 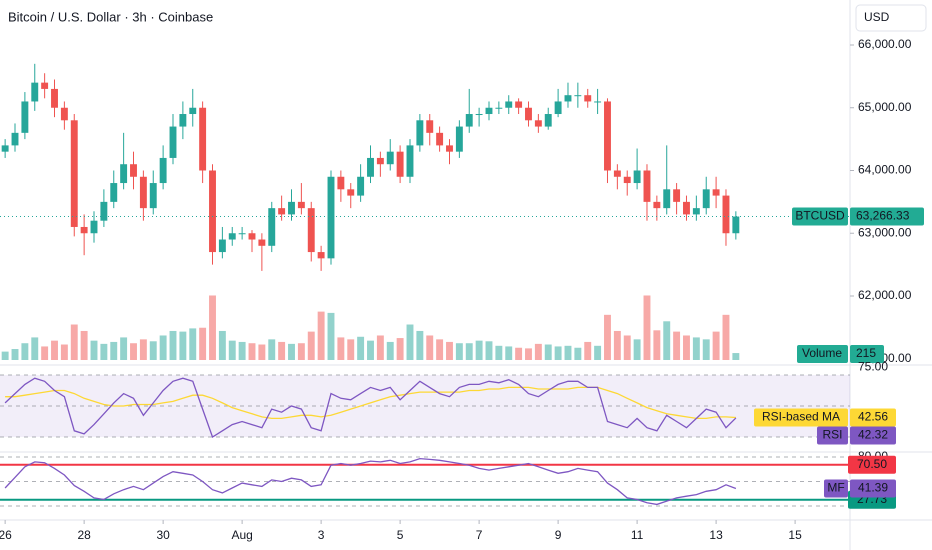 I want to click on volume-value-badge, so click(x=867, y=354).